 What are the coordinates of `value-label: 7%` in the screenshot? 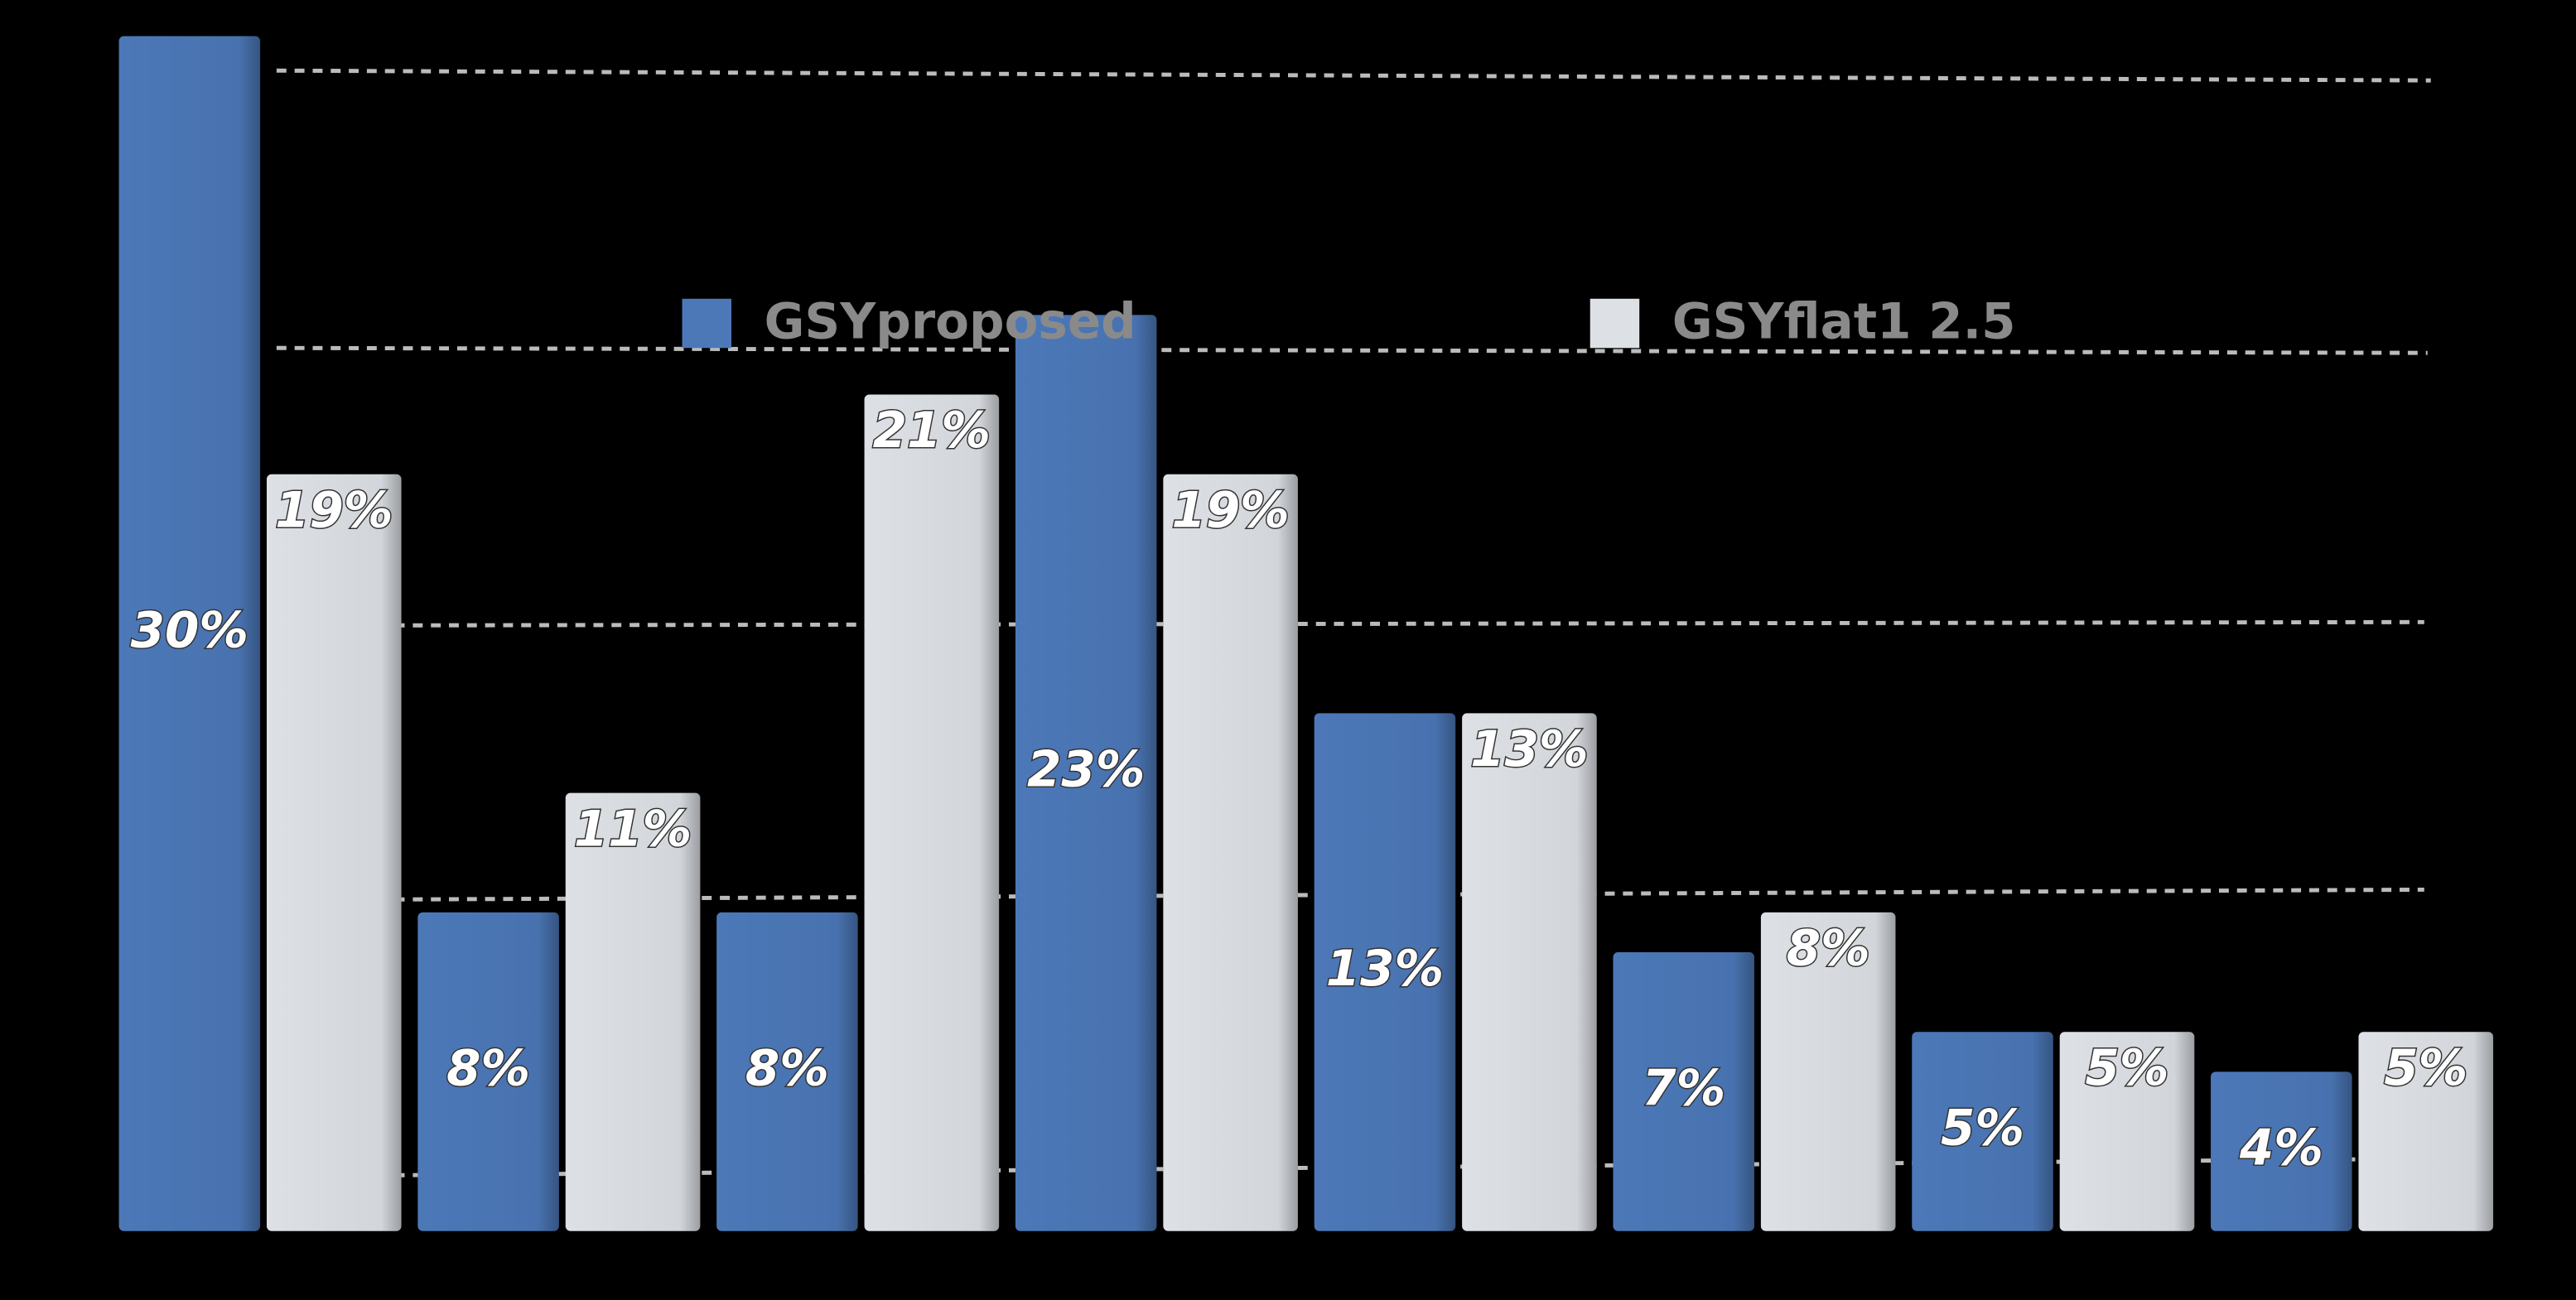 It's located at (1683, 1088).